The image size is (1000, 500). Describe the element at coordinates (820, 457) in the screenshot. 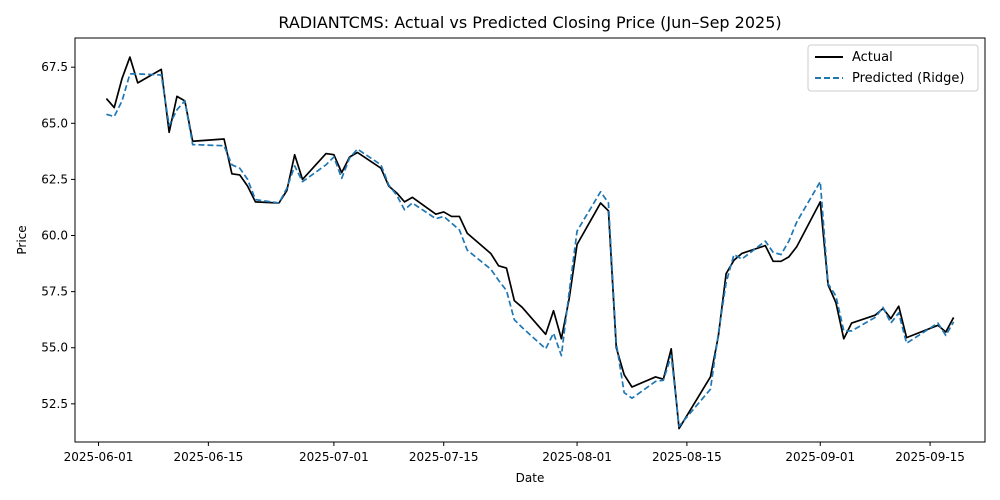

I see `x-tick-label: 2025-09-01` at that location.